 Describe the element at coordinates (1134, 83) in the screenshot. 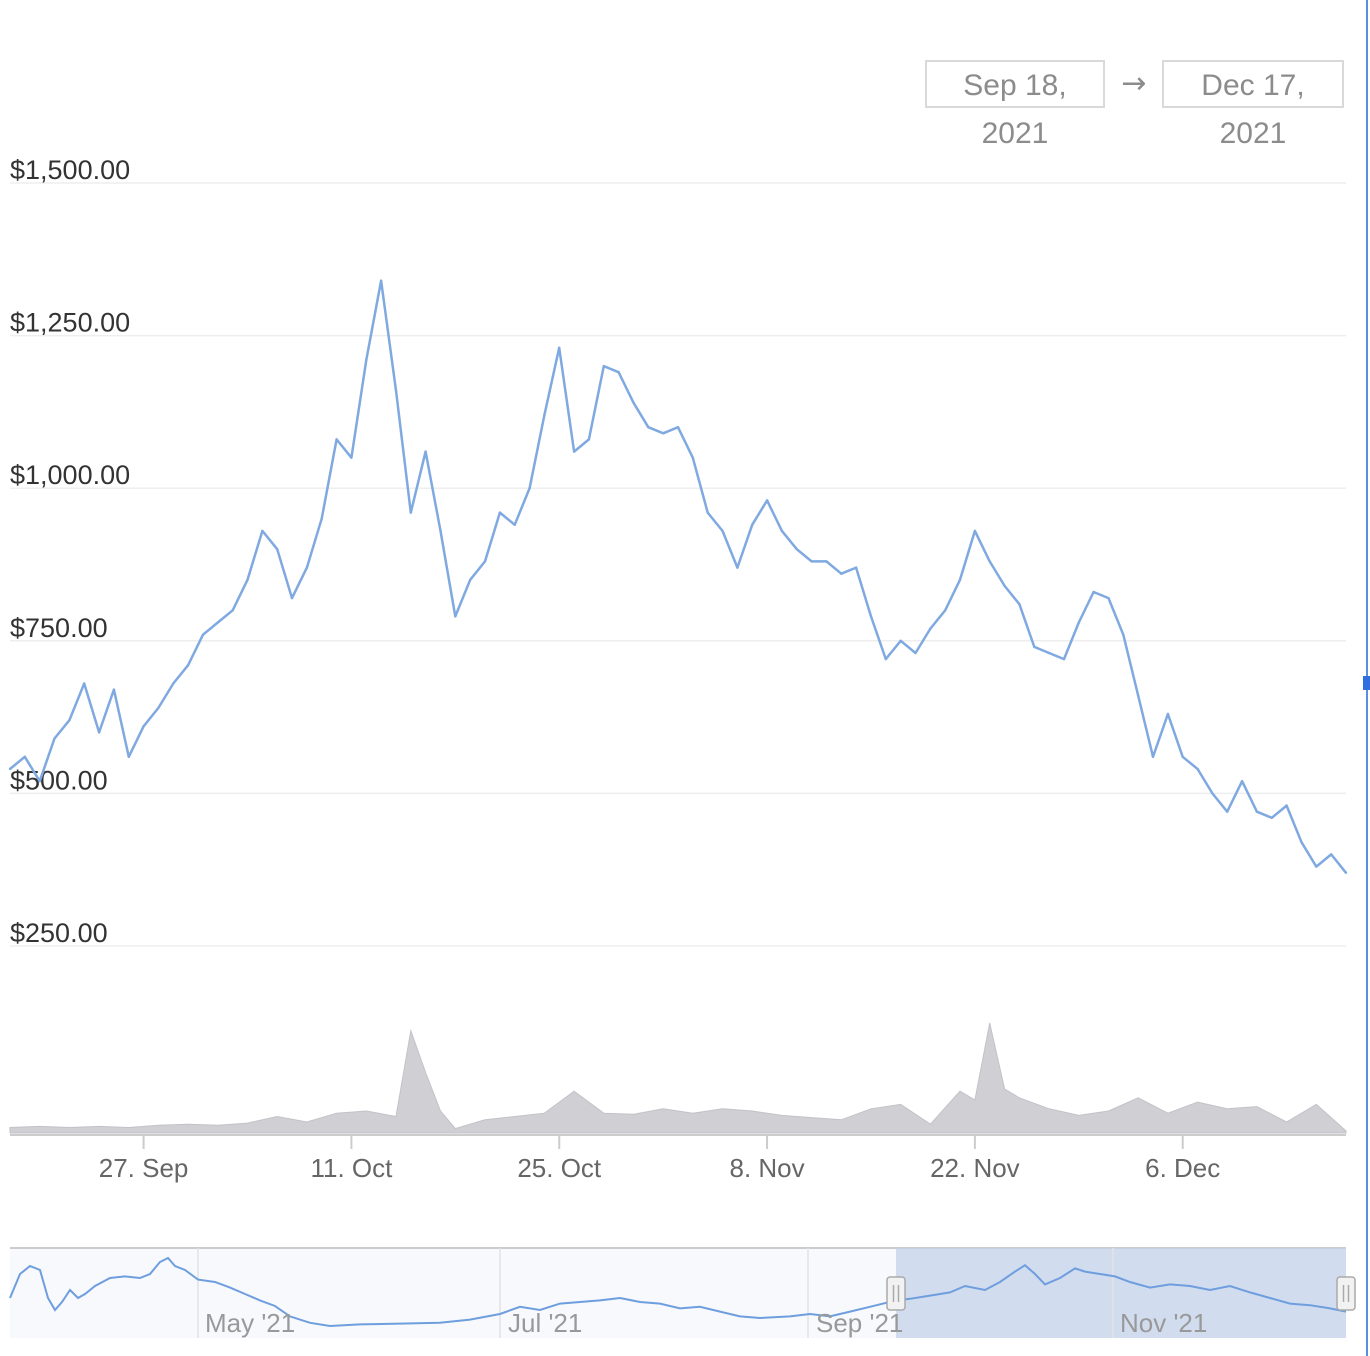

I see `range-arrow-icon: →` at that location.